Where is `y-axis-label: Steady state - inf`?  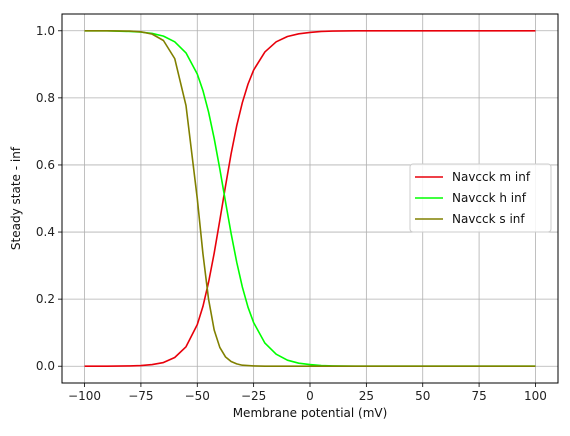
y-axis-label: Steady state - inf is located at coordinates (16, 198).